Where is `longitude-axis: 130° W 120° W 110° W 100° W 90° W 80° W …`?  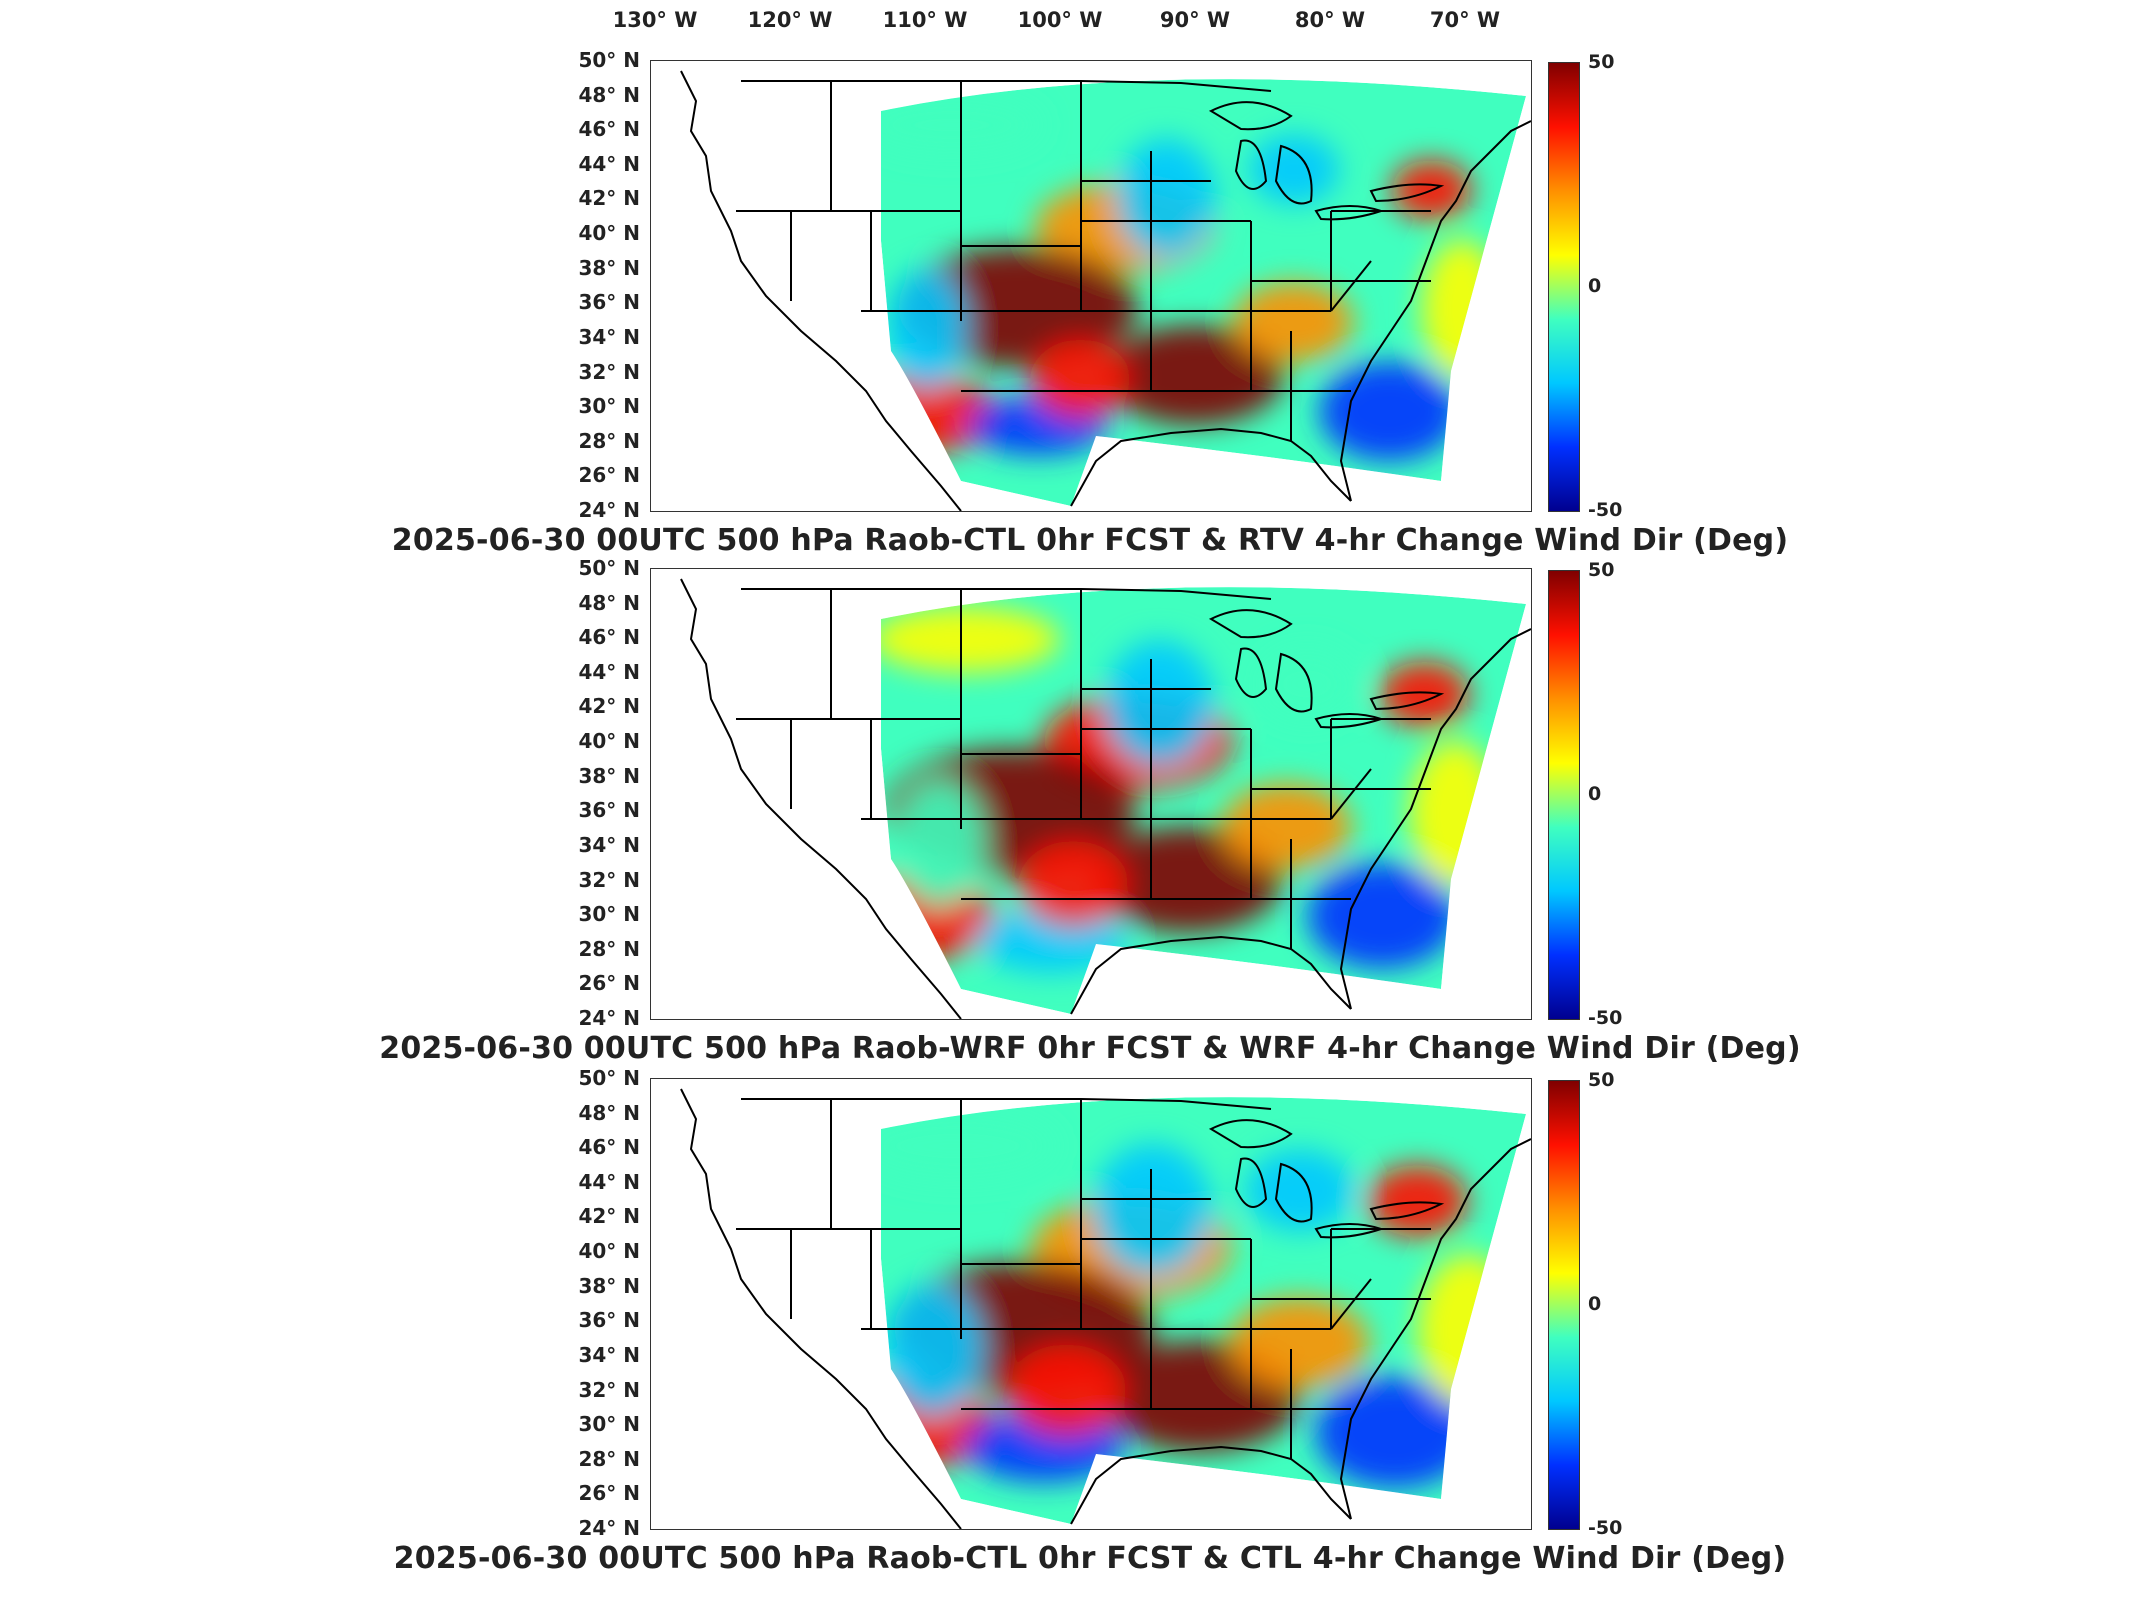
longitude-axis: 130° W 120° W 110° W 100° W 90° W 80° W … is located at coordinates (1066, 20).